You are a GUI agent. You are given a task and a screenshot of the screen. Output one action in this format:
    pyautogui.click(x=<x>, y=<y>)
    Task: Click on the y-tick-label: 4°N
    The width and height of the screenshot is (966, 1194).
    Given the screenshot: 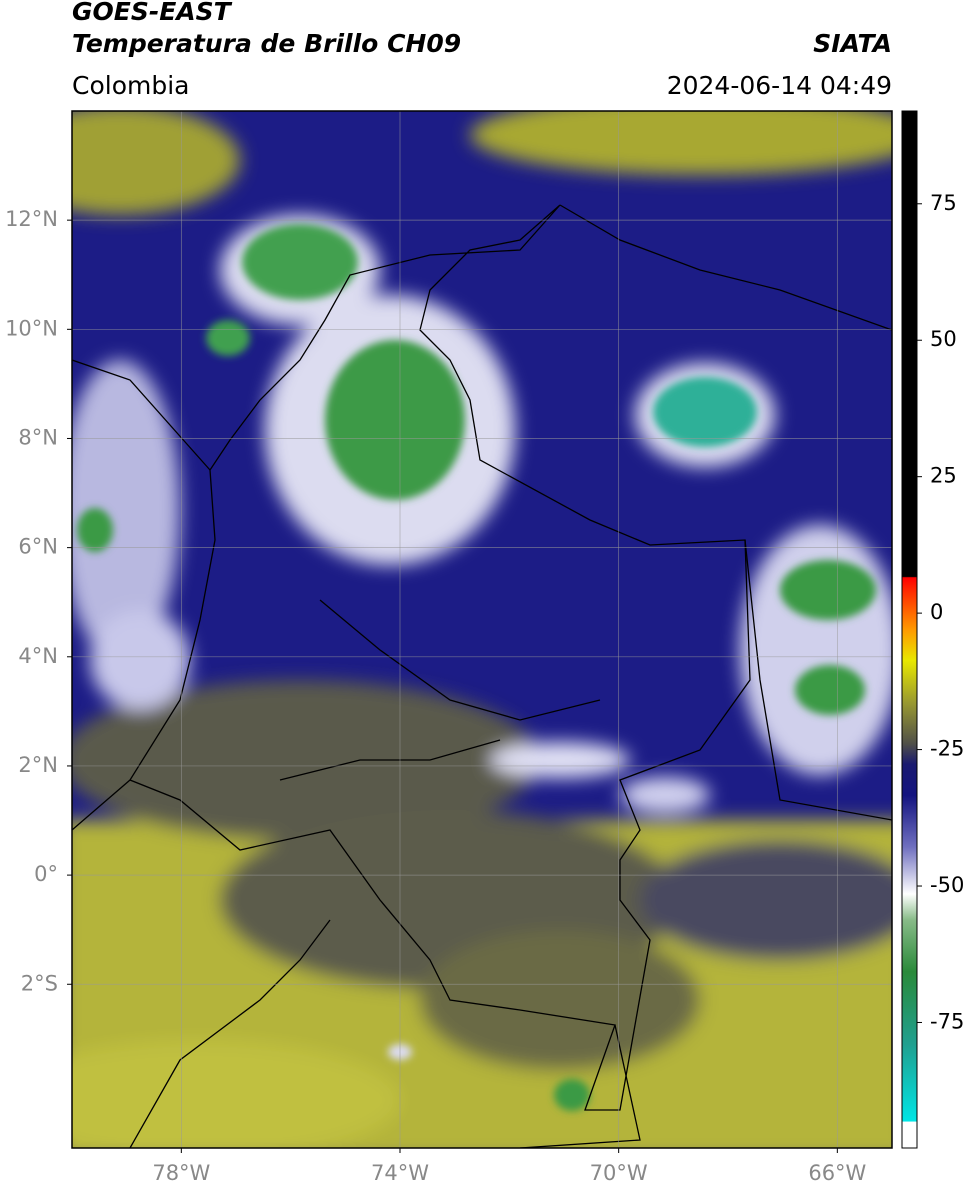 What is the action you would take?
    pyautogui.click(x=38, y=656)
    